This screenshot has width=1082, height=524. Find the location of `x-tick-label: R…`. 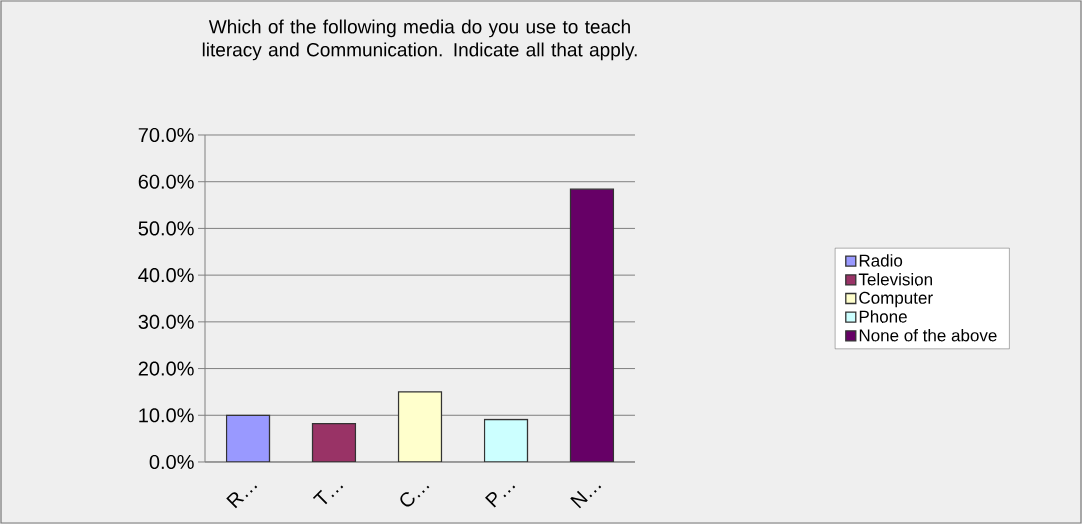

x-tick-label: R… is located at coordinates (242, 497).